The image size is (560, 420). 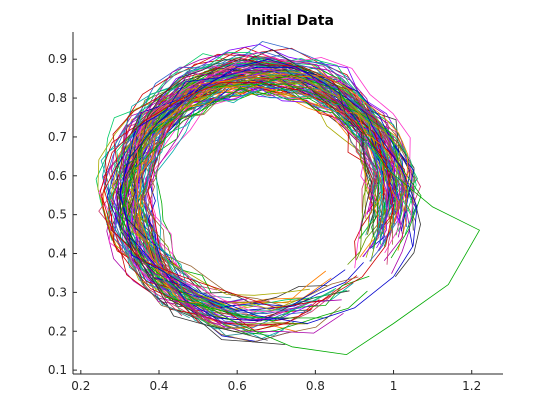 What do you see at coordinates (57, 215) in the screenshot?
I see `y-tick-label: 0.5` at bounding box center [57, 215].